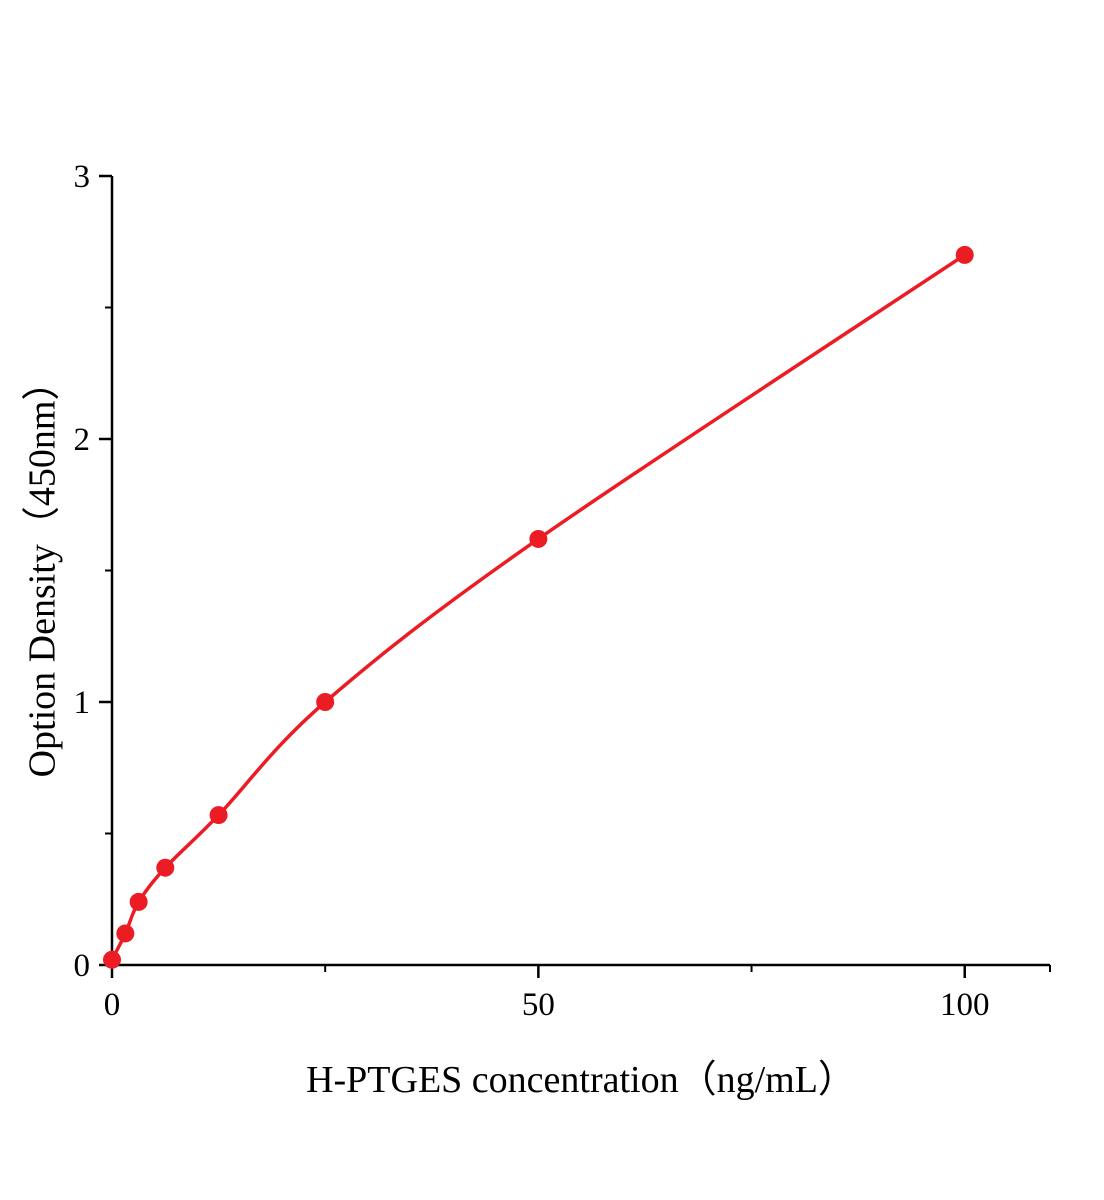 The image size is (1104, 1200). What do you see at coordinates (538, 1005) in the screenshot?
I see `x-tick-label: 50` at bounding box center [538, 1005].